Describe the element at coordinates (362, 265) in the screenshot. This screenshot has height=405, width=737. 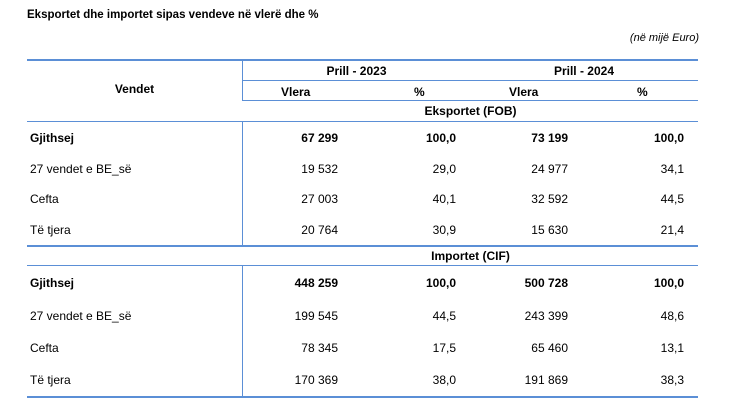
I see `import-band-divider` at that location.